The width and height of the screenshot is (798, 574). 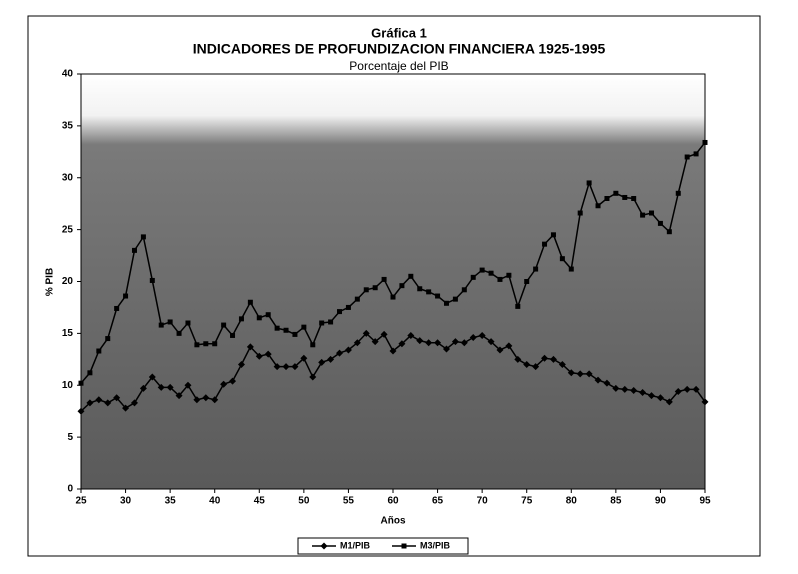 What do you see at coordinates (50, 282) in the screenshot?
I see `y-axis-label: % PIB` at bounding box center [50, 282].